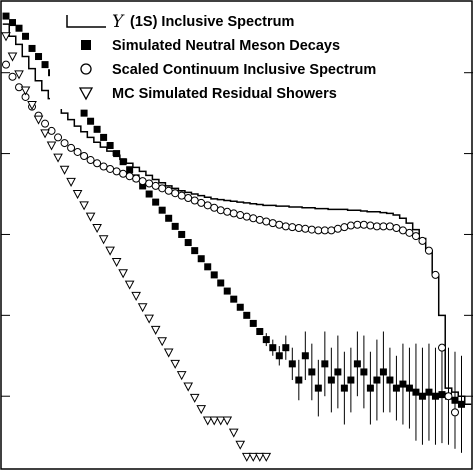 The image size is (474, 471). What do you see at coordinates (224, 94) in the screenshot?
I see `legend-label-3: MC Simulated Residual Showers` at bounding box center [224, 94].